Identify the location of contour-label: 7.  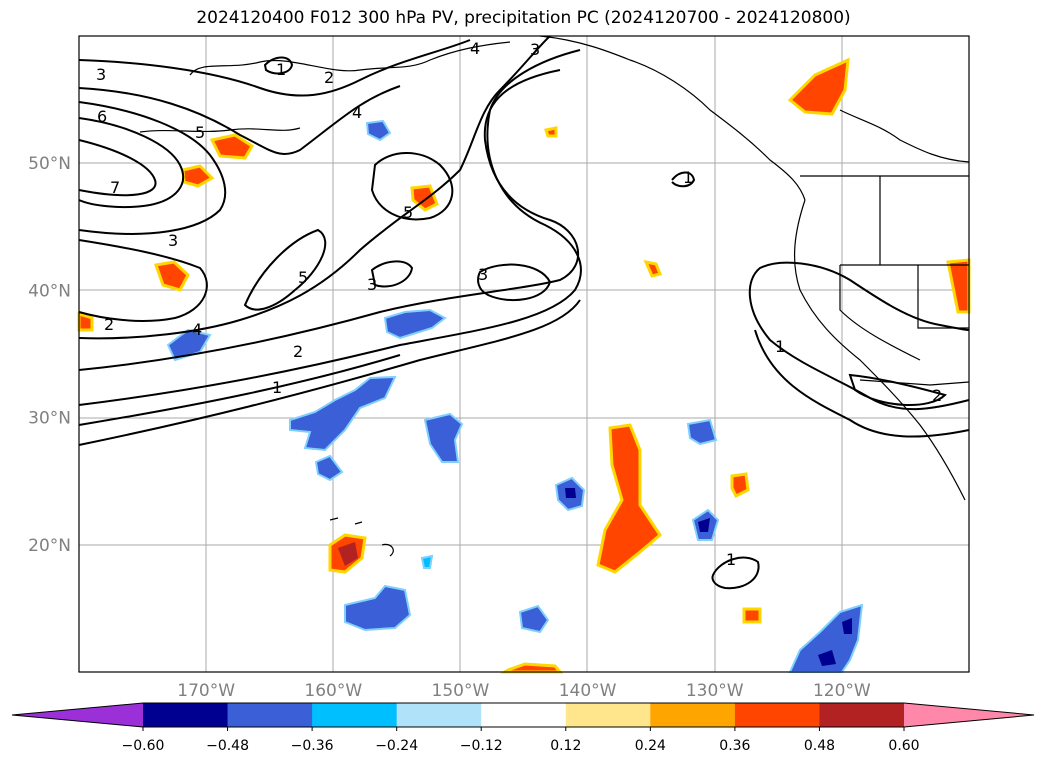
(115, 187).